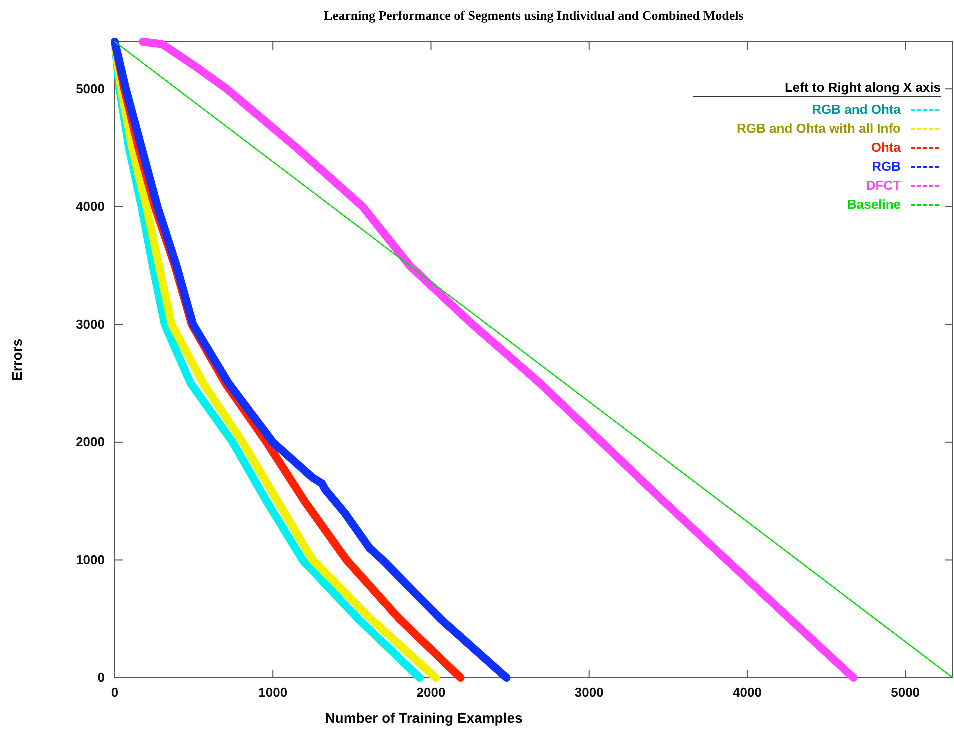 This screenshot has width=954, height=731. Describe the element at coordinates (857, 109) in the screenshot. I see `legend-label: RGB and Ohta` at that location.